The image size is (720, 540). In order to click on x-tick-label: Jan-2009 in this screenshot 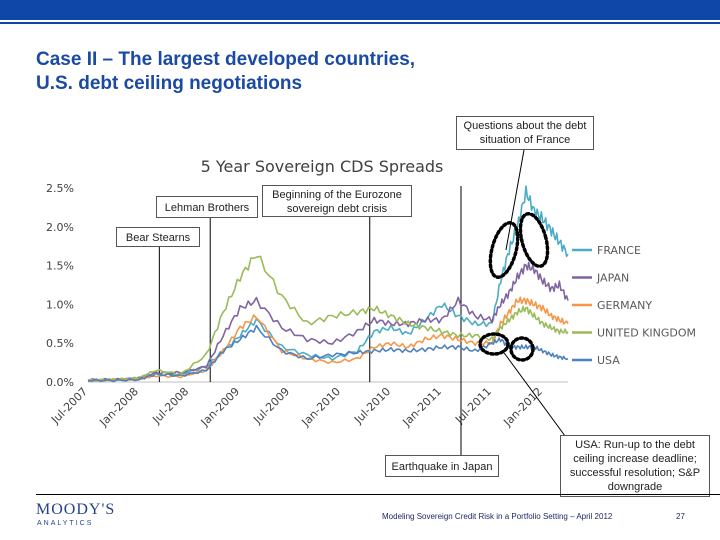, I will do `click(220, 407)`.